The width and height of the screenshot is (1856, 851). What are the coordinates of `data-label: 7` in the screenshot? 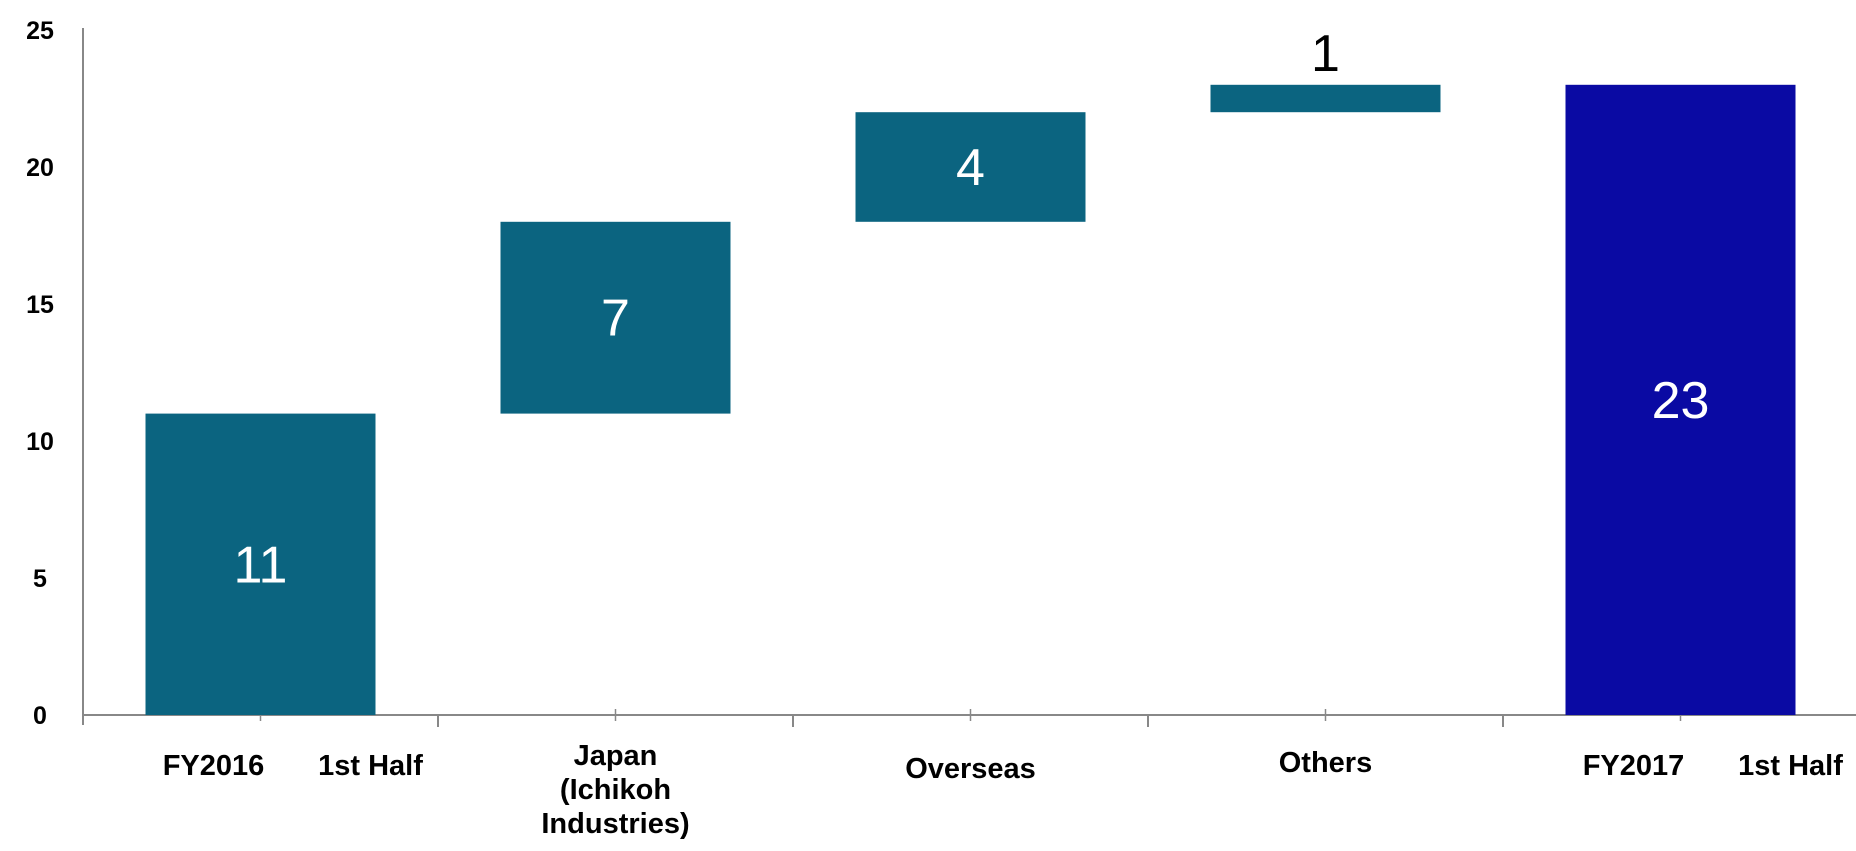 It's located at (615, 319).